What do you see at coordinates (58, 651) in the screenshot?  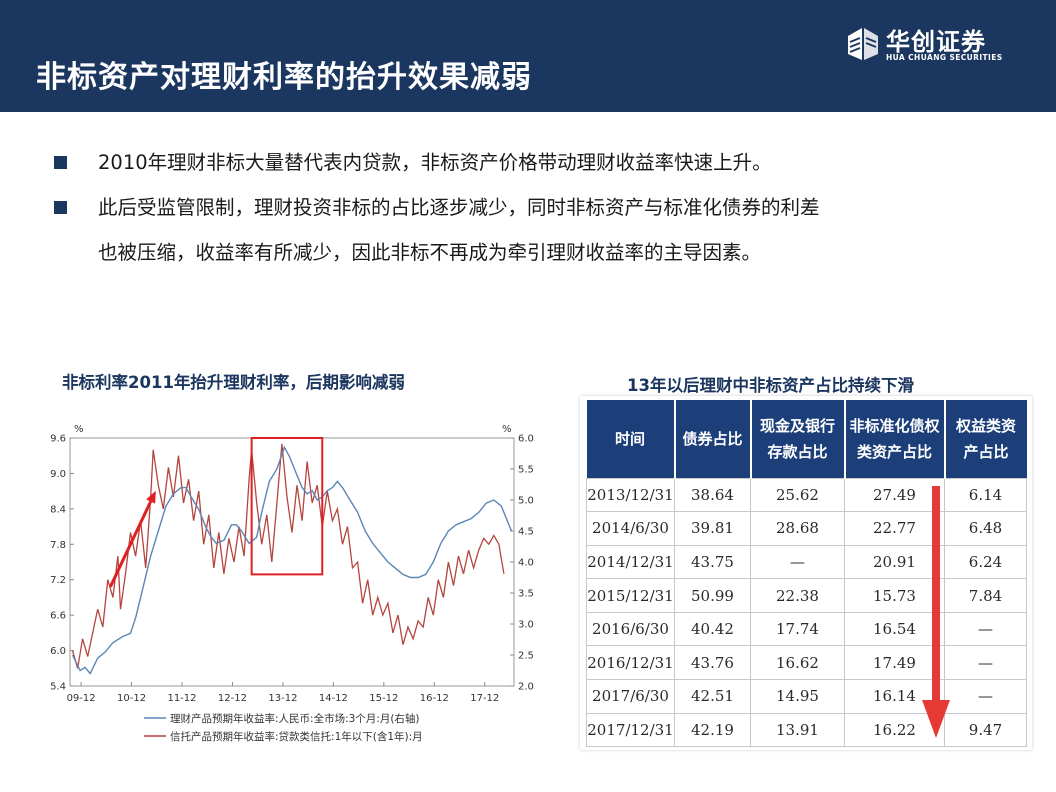 I see `left-tick-label: 6.0` at bounding box center [58, 651].